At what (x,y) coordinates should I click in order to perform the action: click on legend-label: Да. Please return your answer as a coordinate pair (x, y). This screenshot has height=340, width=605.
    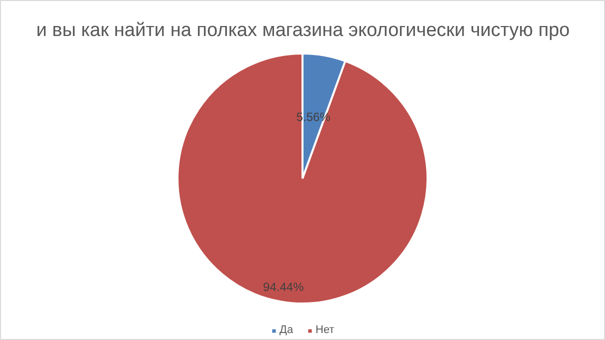
    Looking at the image, I should click on (287, 330).